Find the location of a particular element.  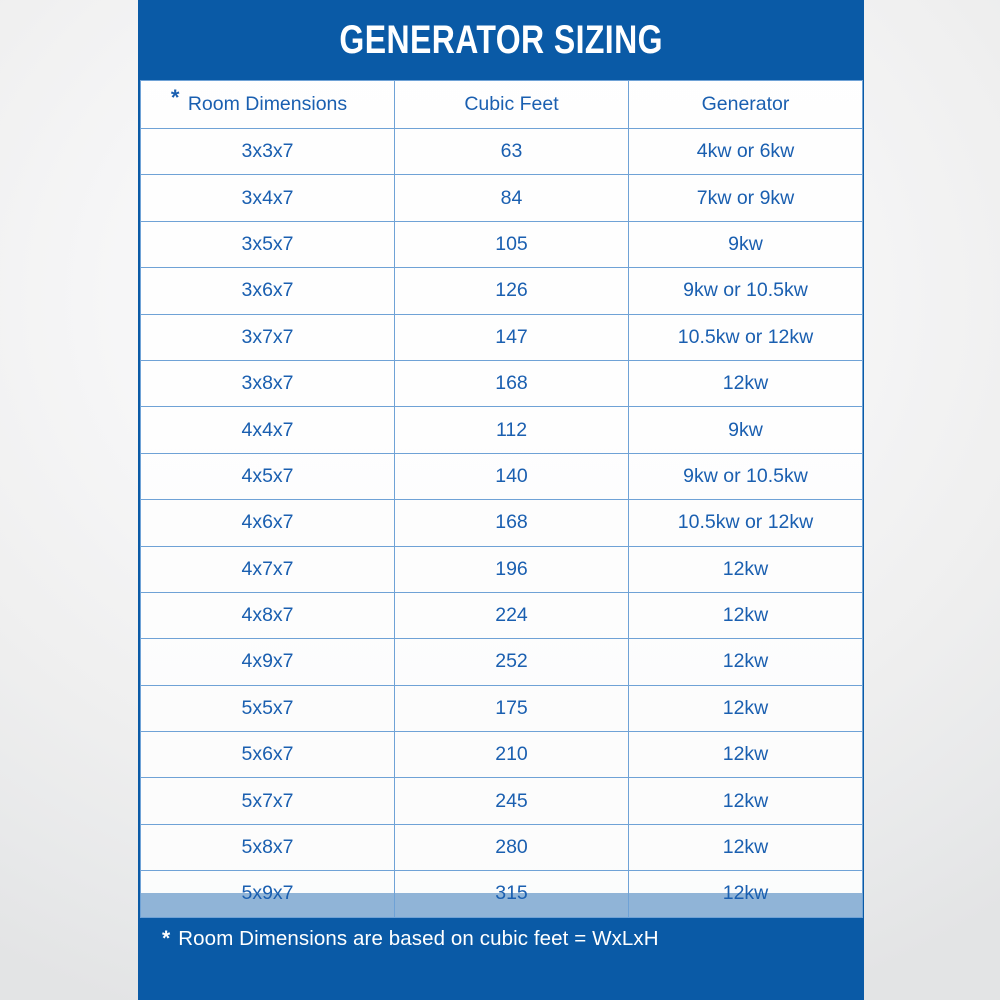

cell-dimensions: 5x5x7 is located at coordinates (267, 708).